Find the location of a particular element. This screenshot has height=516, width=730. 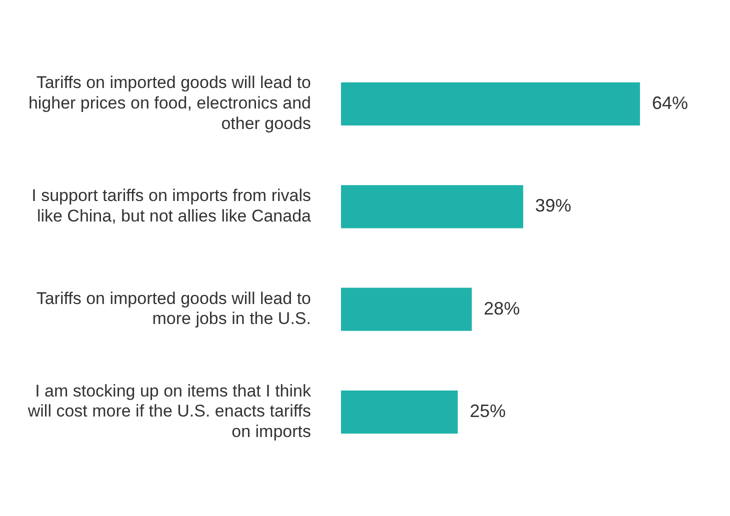

y-tick-label: Tariffs on imported goods will lead to more jobs in the U.S. is located at coordinates (173, 308).